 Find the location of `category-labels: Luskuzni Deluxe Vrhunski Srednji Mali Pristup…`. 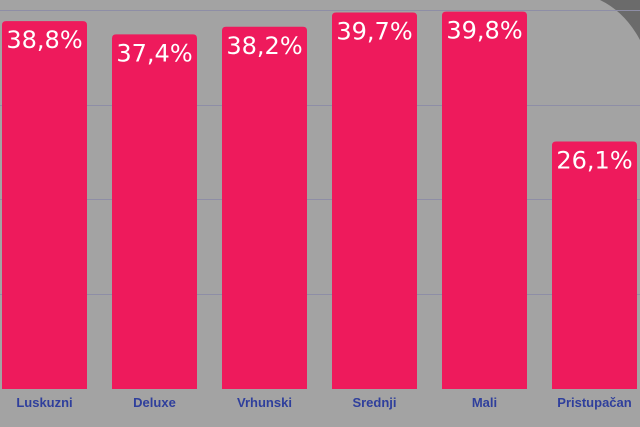

category-labels: Luskuzni Deluxe Vrhunski Srednji Mali Pristup… is located at coordinates (323, 402).